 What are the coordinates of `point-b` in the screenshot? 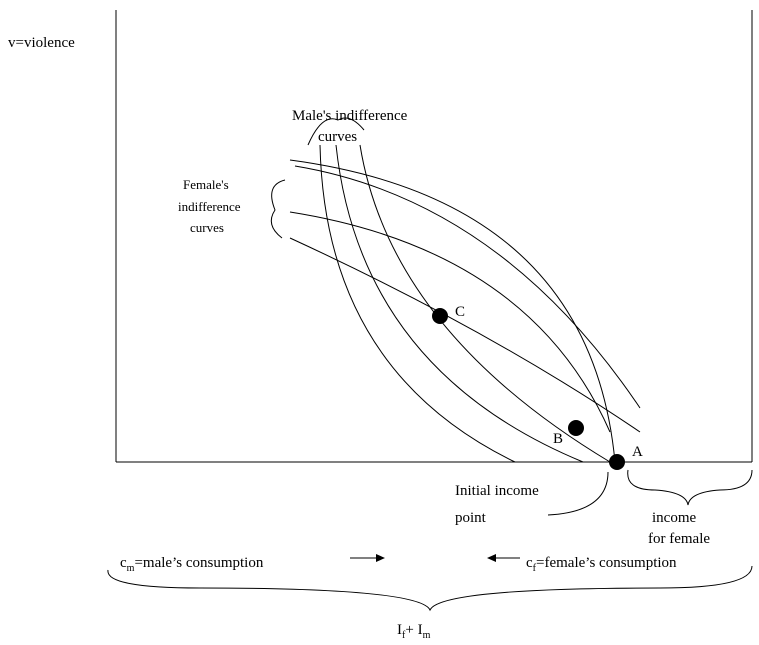 It's located at (576, 428).